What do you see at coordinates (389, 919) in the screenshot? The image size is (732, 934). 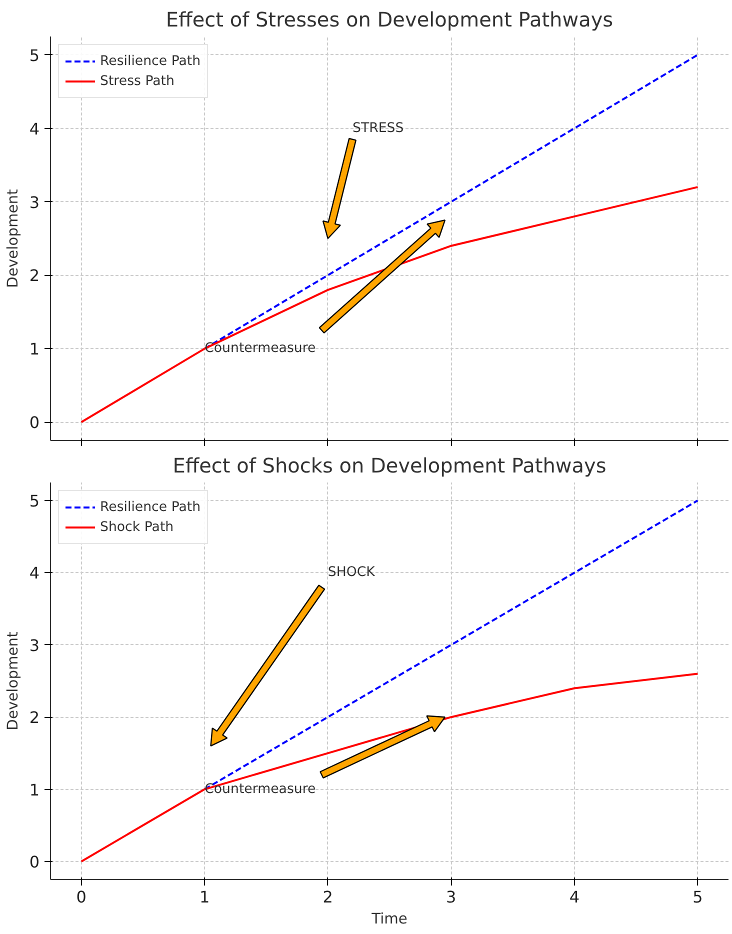 I see `x-axis-title: Time` at bounding box center [389, 919].